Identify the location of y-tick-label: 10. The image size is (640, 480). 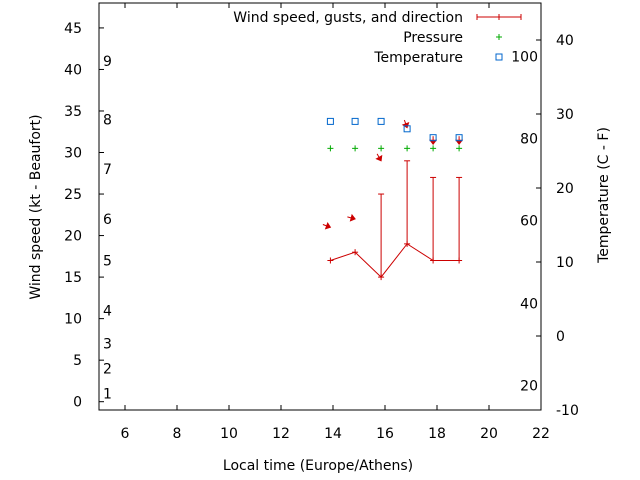
(73, 320).